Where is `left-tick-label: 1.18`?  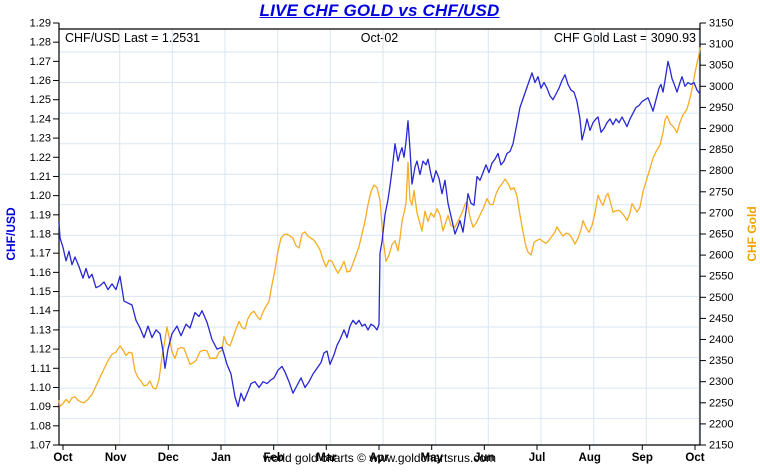 left-tick-label: 1.18 is located at coordinates (40, 235).